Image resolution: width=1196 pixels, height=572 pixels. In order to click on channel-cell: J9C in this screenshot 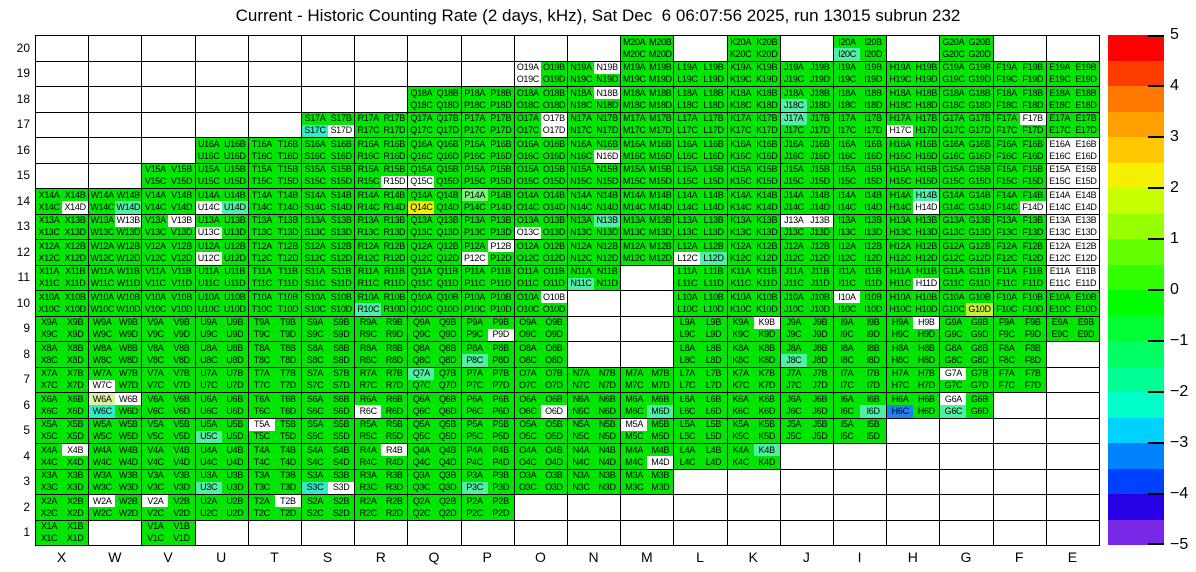, I will do `click(793, 334)`.